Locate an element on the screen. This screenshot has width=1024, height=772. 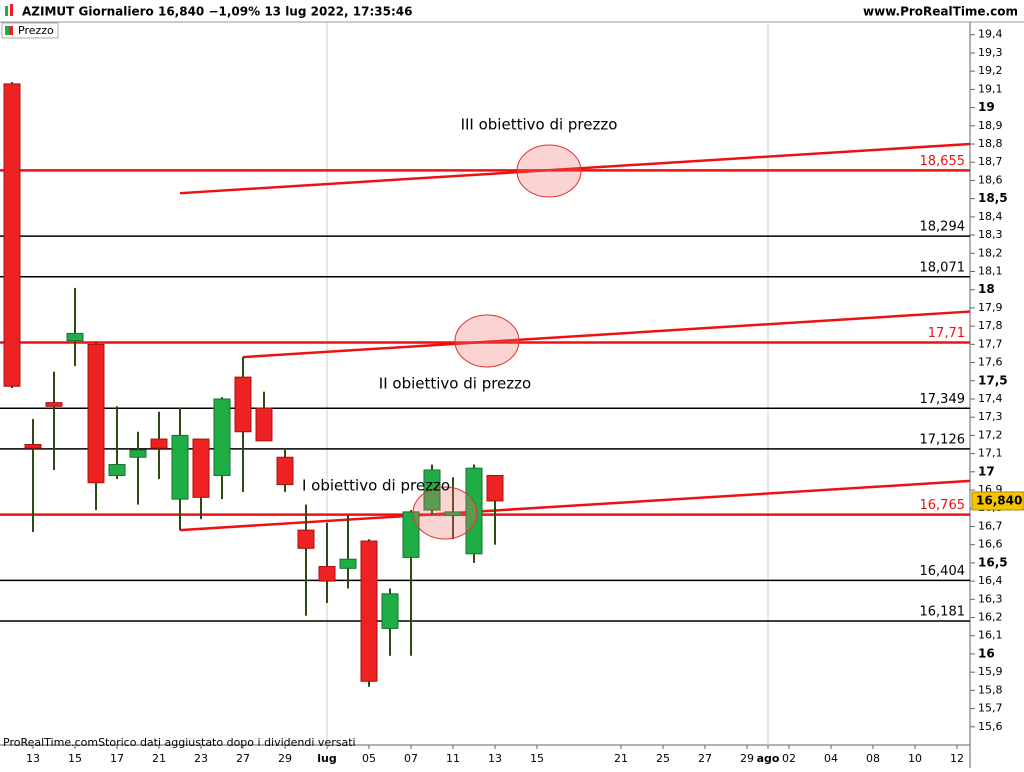
y-tick-label: 19,4 is located at coordinates (990, 34).